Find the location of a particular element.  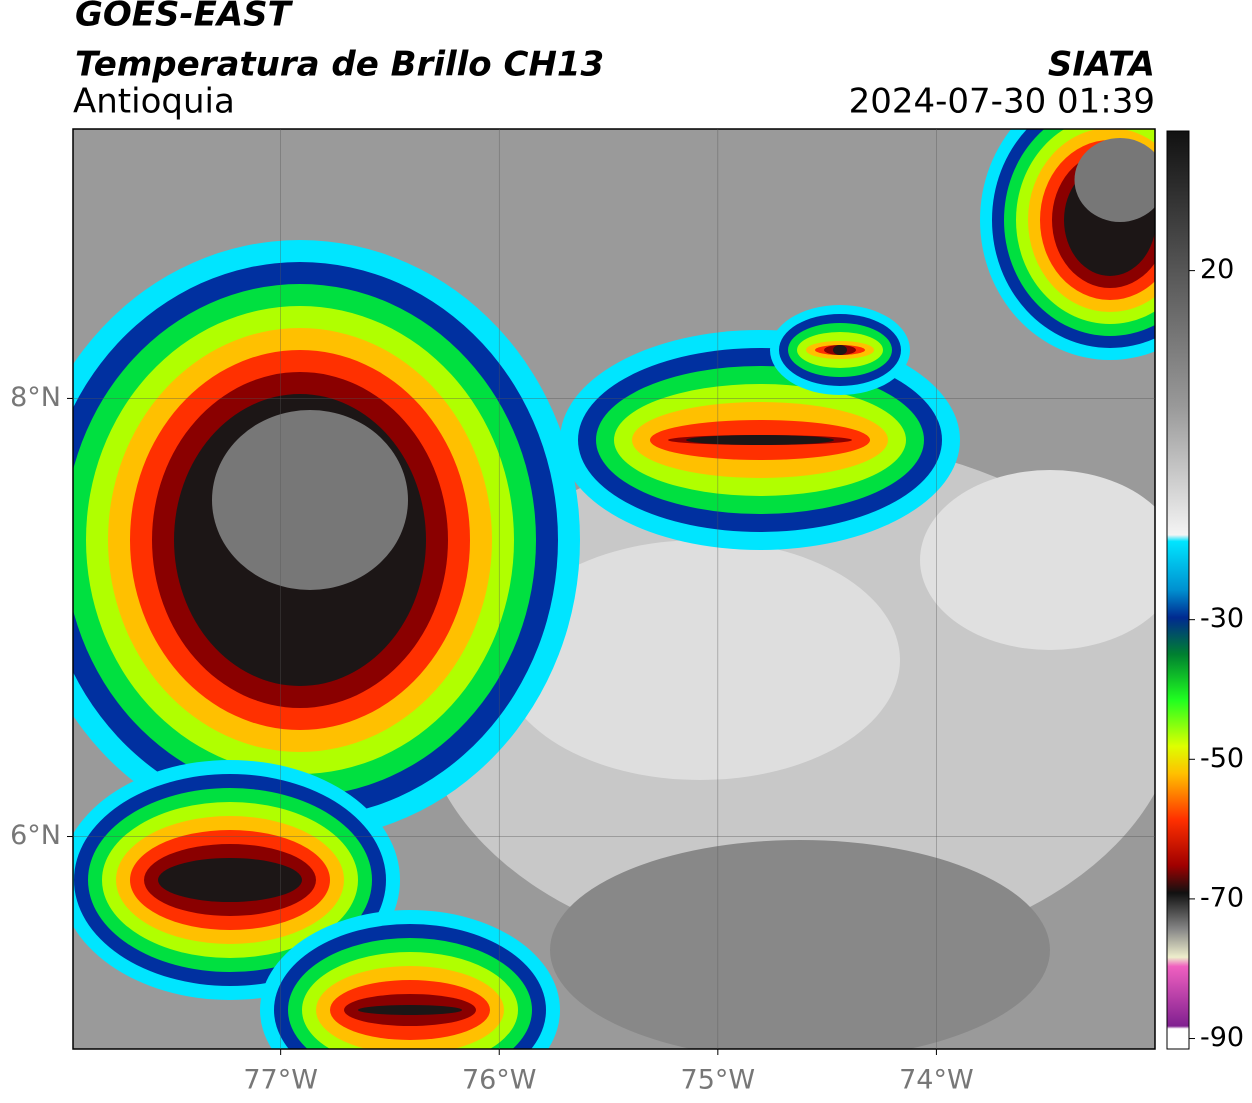

colorbar-tick-label: -50 is located at coordinates (1222, 758).